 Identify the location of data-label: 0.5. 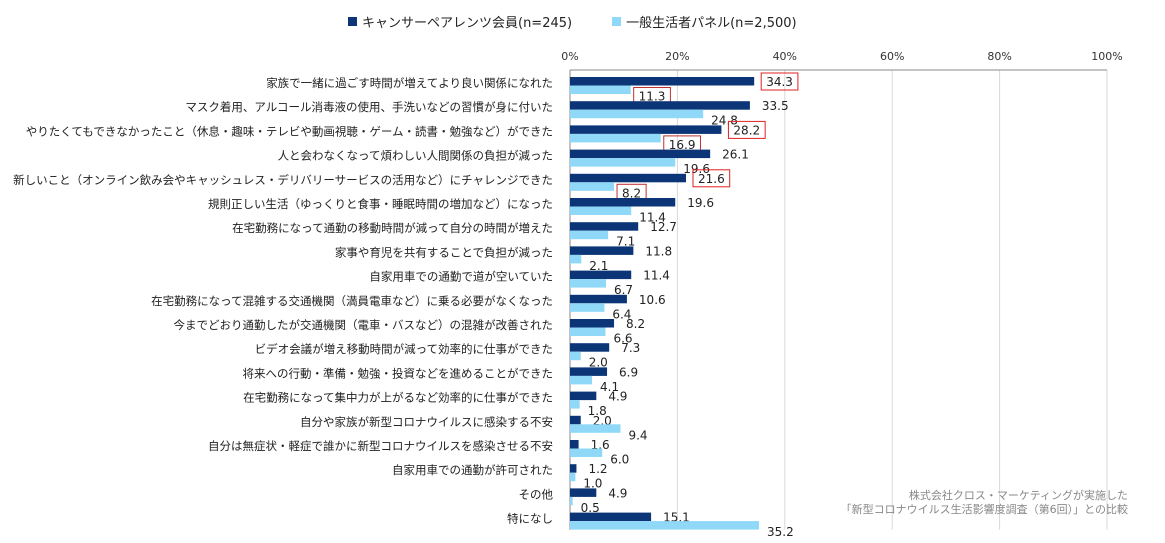
(590, 508).